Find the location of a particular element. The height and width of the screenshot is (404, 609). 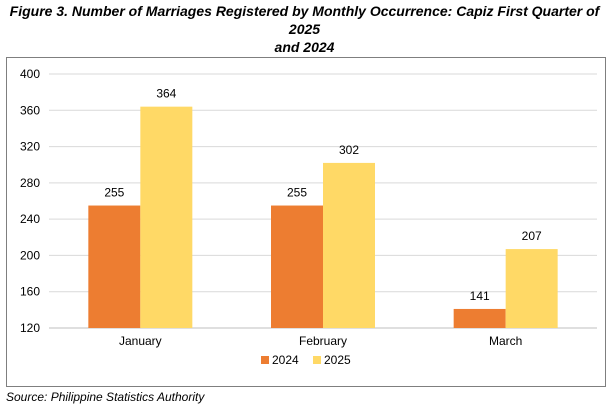

data-label: 364 is located at coordinates (166, 94).